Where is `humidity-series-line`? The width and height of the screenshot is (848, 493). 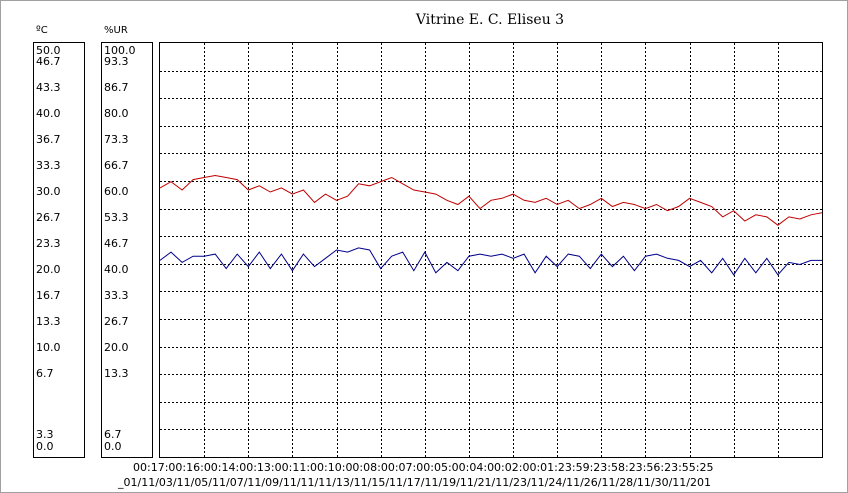 humidity-series-line is located at coordinates (491, 261).